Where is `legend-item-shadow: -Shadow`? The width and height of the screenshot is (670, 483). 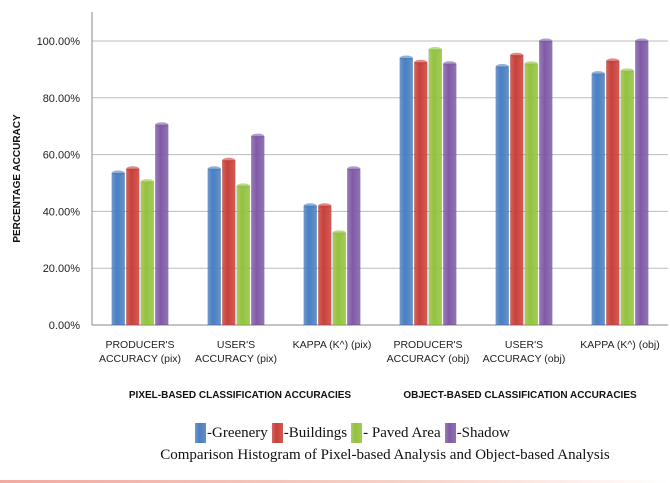 legend-item-shadow: -Shadow is located at coordinates (477, 433).